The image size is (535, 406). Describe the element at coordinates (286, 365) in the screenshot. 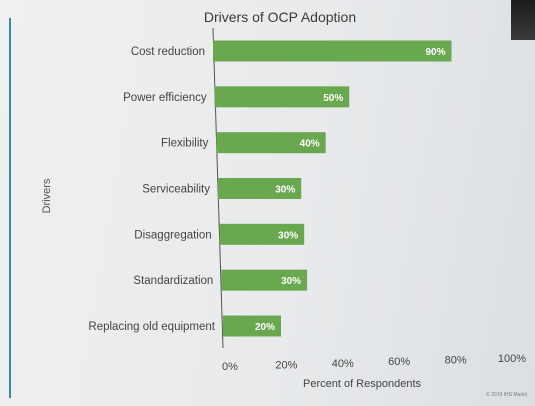

I see `x-tick-label-1: 20%` at that location.